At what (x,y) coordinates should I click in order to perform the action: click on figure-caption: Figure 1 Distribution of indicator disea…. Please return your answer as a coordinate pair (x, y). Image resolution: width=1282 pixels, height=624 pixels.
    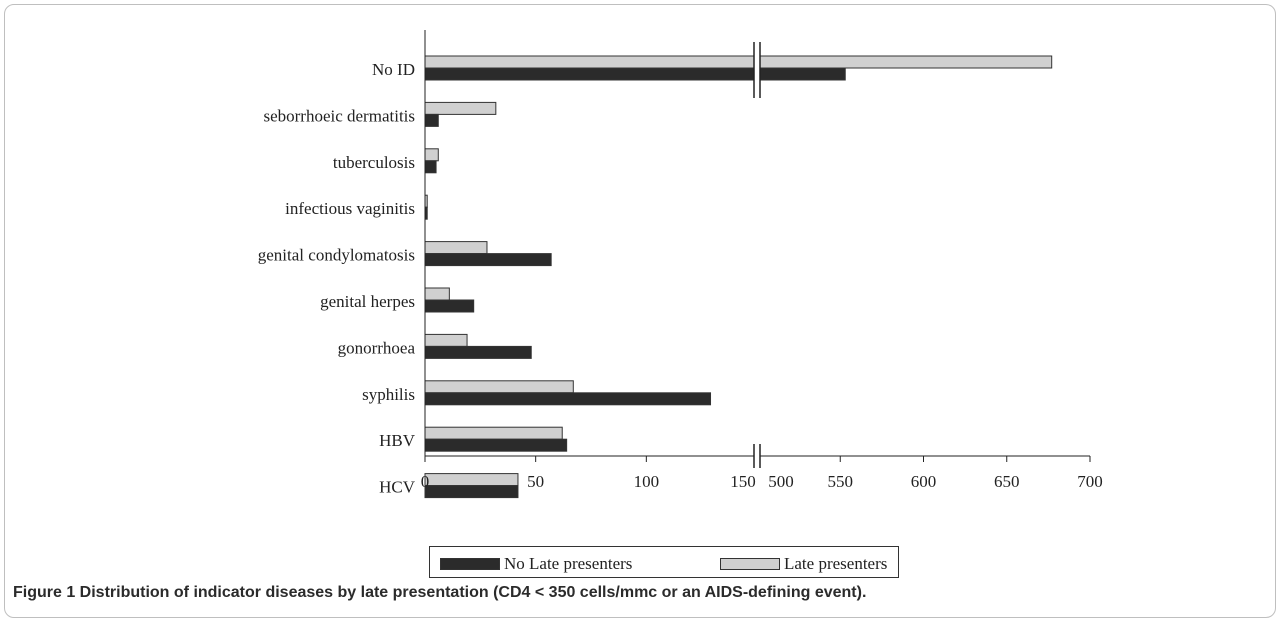
    Looking at the image, I should click on (440, 592).